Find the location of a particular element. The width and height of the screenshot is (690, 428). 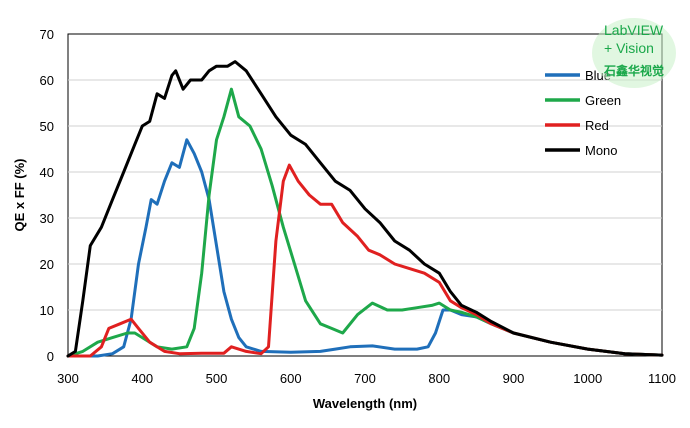

x-tick-label: 700 is located at coordinates (365, 378).